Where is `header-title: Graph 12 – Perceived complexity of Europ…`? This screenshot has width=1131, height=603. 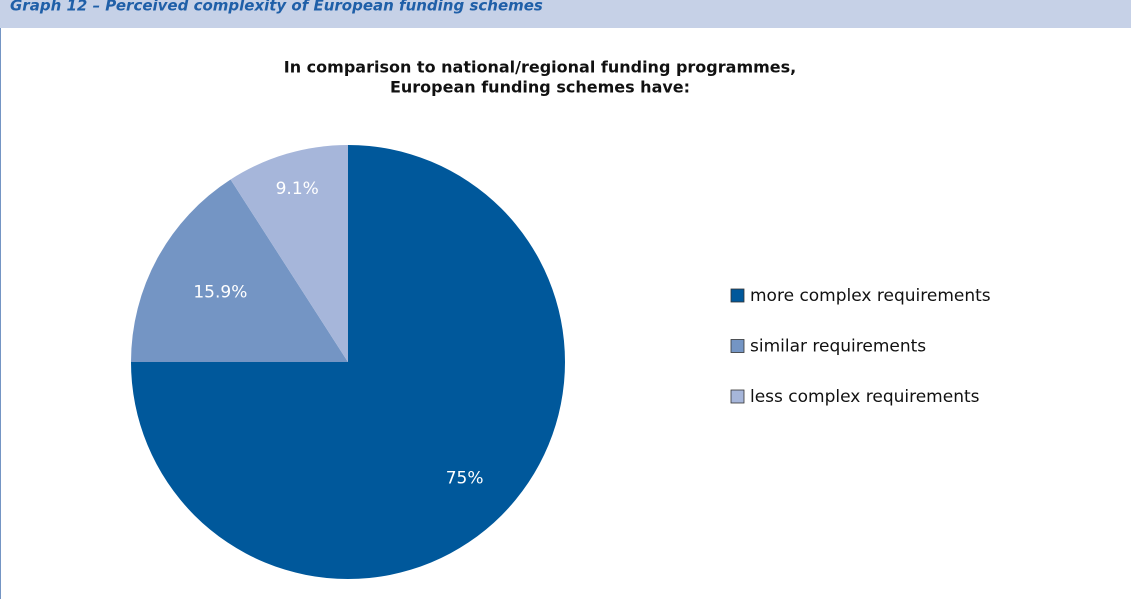
header-title: Graph 12 – Perceived complexity of Europ… is located at coordinates (276, 7).